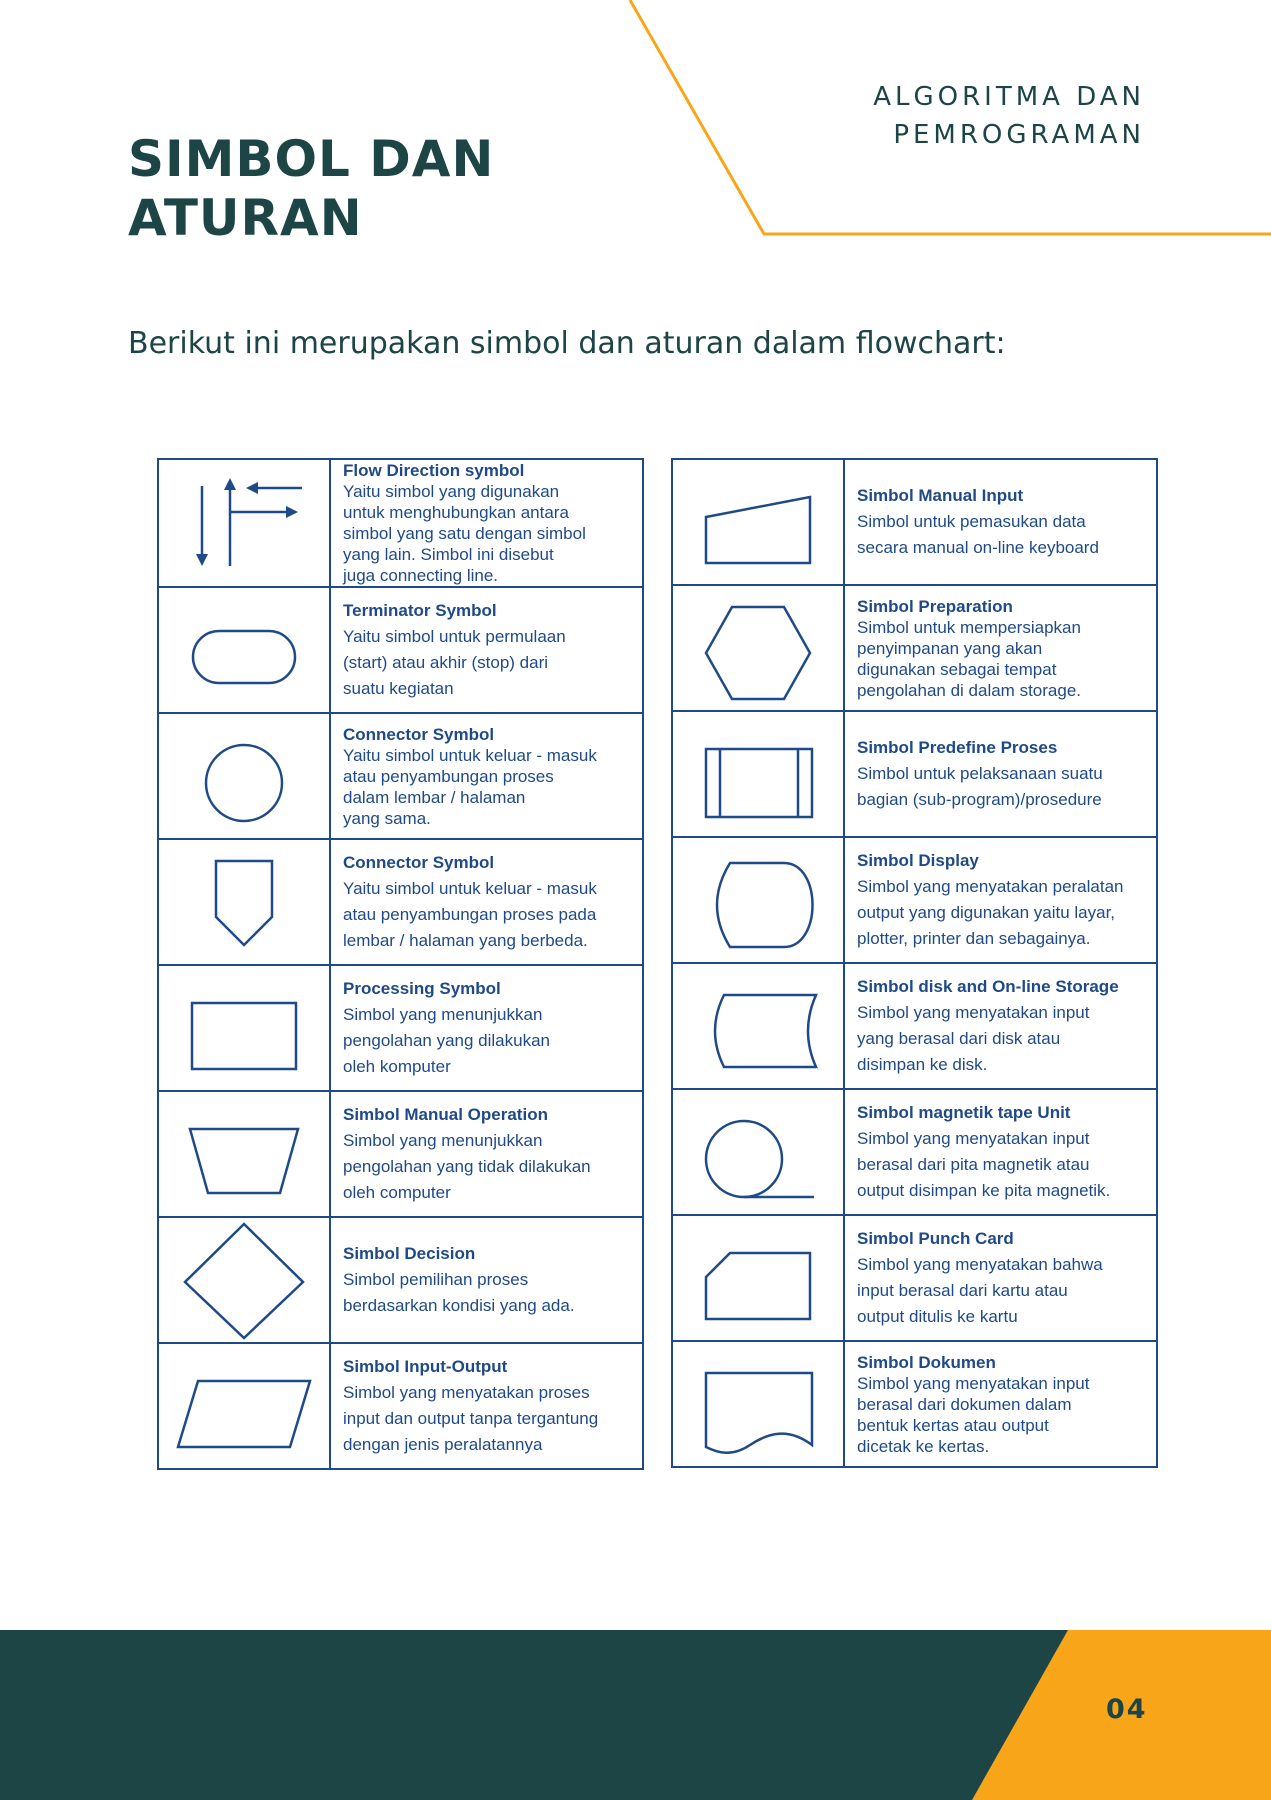 This screenshot has width=1271, height=1800. I want to click on description-line: pengolahan yang dilakukan, so click(447, 1040).